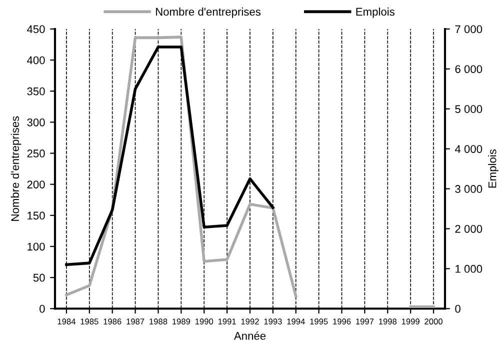 Image resolution: width=500 pixels, height=341 pixels. What do you see at coordinates (411, 321) in the screenshot?
I see `x-tick-label: 1999` at bounding box center [411, 321].